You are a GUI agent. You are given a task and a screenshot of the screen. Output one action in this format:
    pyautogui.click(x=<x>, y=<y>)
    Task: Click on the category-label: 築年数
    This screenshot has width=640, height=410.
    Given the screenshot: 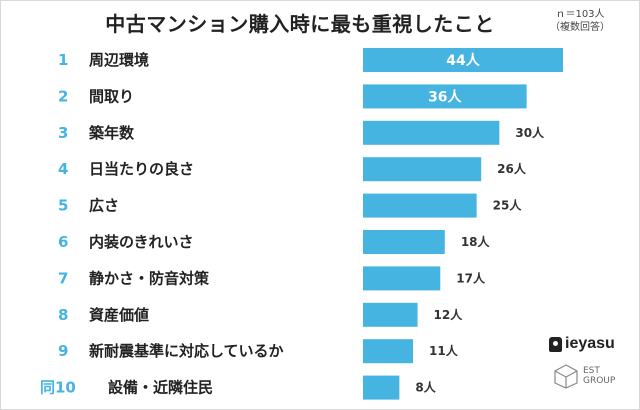 What is the action you would take?
    pyautogui.click(x=111, y=133)
    